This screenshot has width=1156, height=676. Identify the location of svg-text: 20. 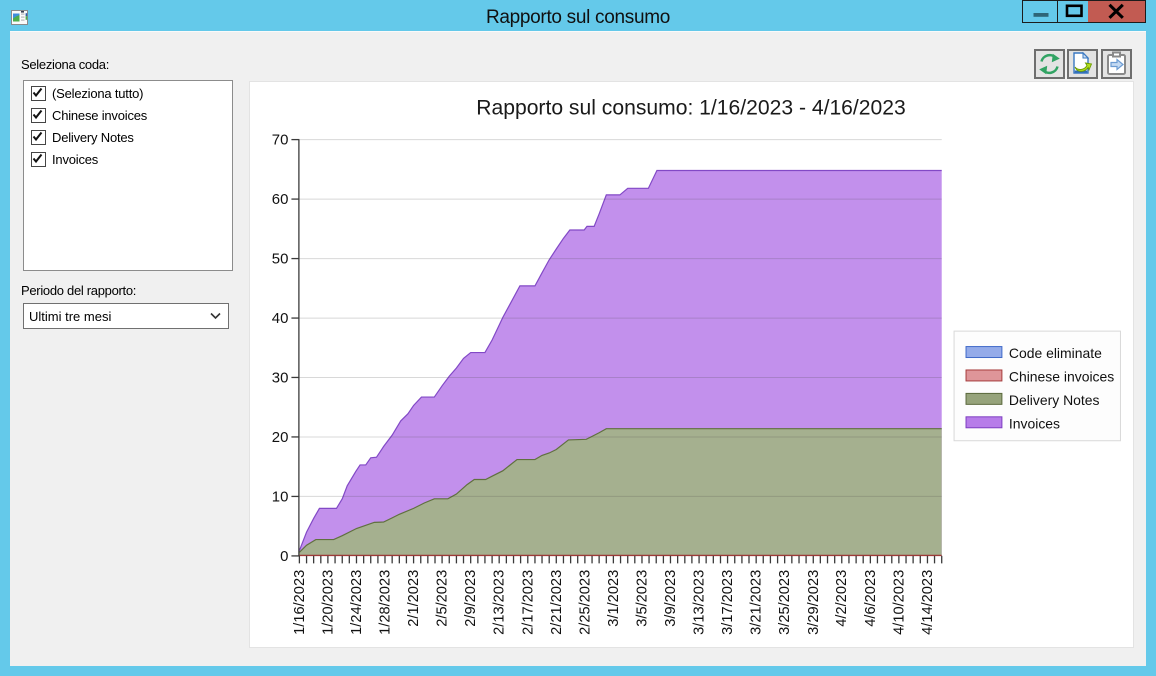
(280, 437).